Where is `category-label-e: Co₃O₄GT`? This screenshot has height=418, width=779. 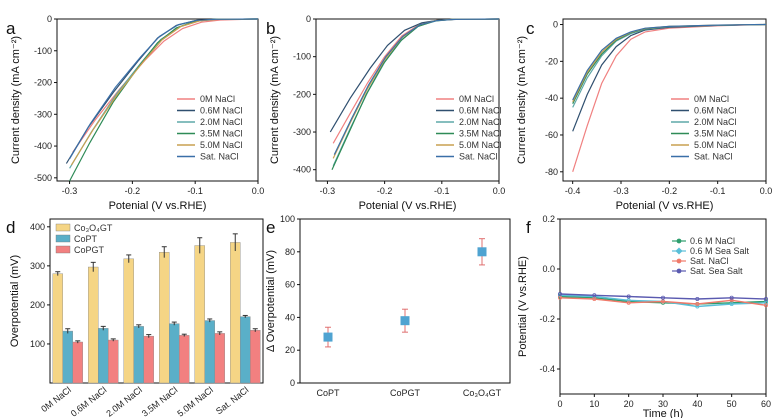
category-label-e: Co₃O₄GT is located at coordinates (482, 393).